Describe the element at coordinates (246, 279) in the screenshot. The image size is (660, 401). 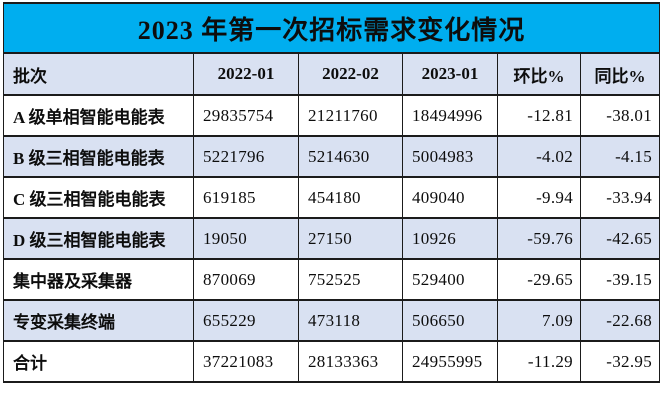
I see `cell-2022-01: 870069` at that location.